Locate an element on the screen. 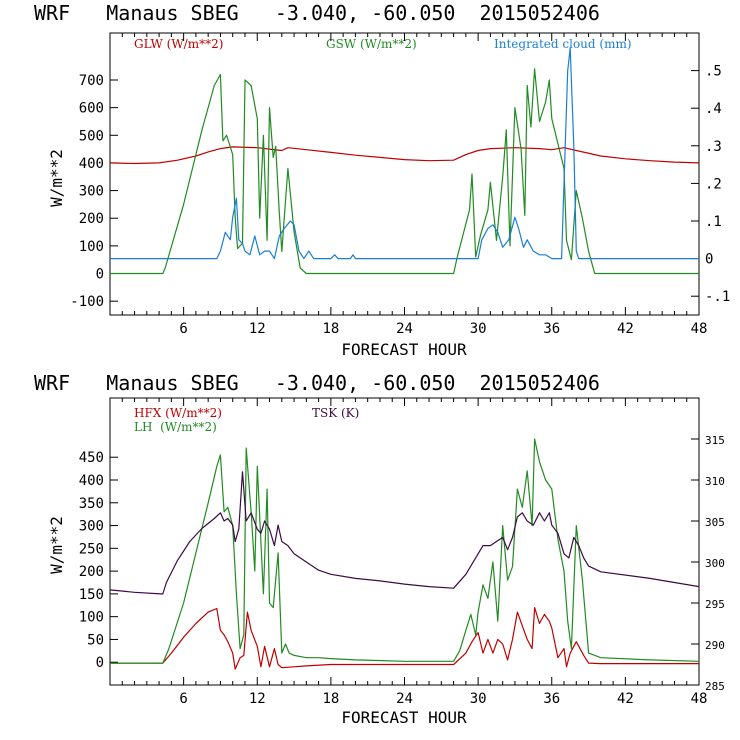 The height and width of the screenshot is (740, 740). y-tick-label: 50 is located at coordinates (95, 640).